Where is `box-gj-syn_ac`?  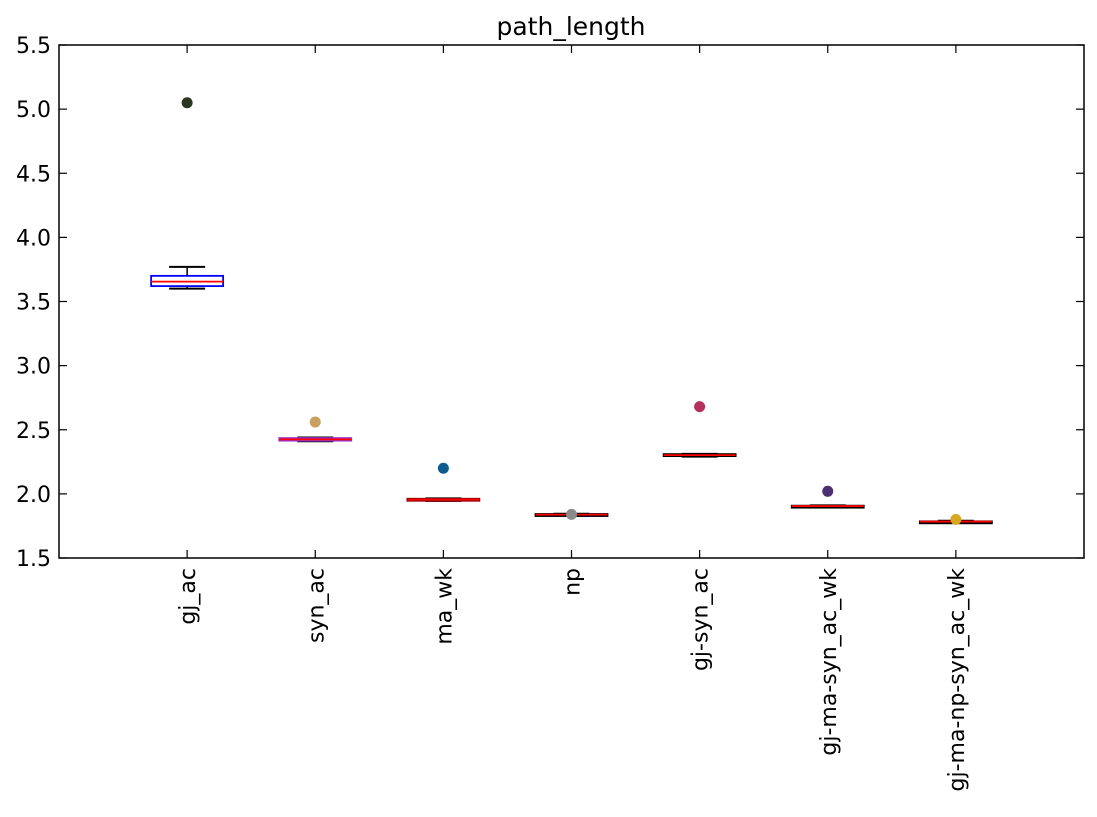
box-gj-syn_ac is located at coordinates (699, 455).